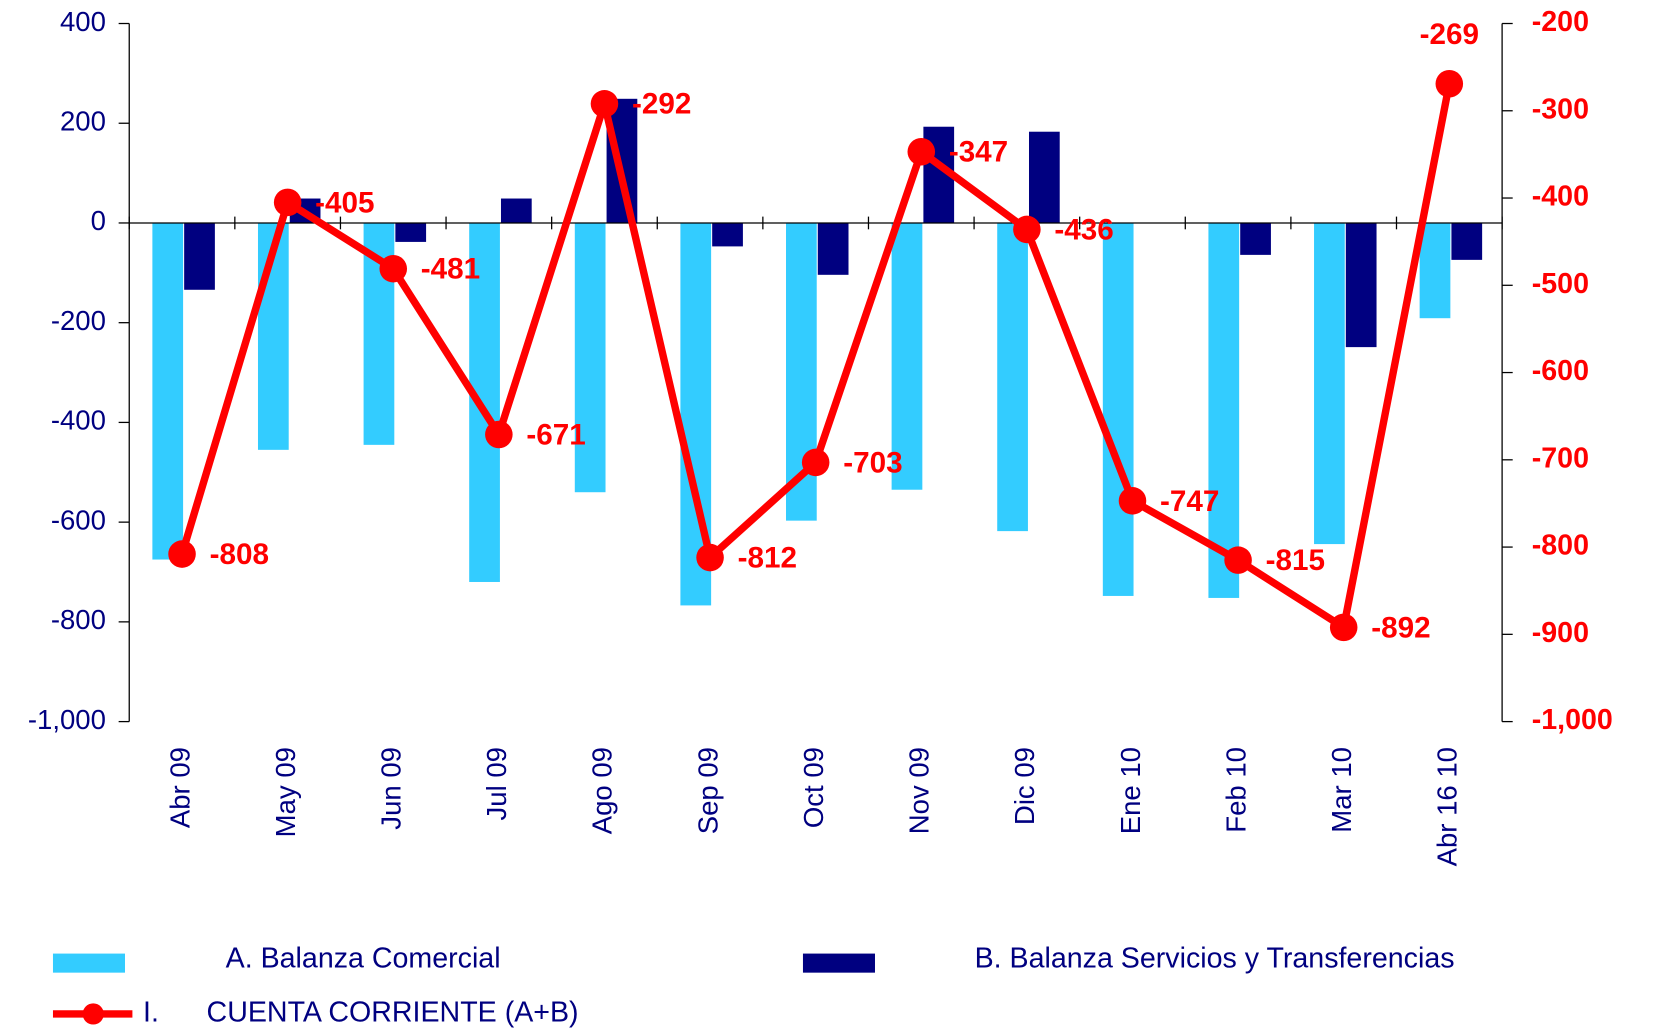  What do you see at coordinates (919, 790) in the screenshot?
I see `x-tick-label: Nov 09` at bounding box center [919, 790].